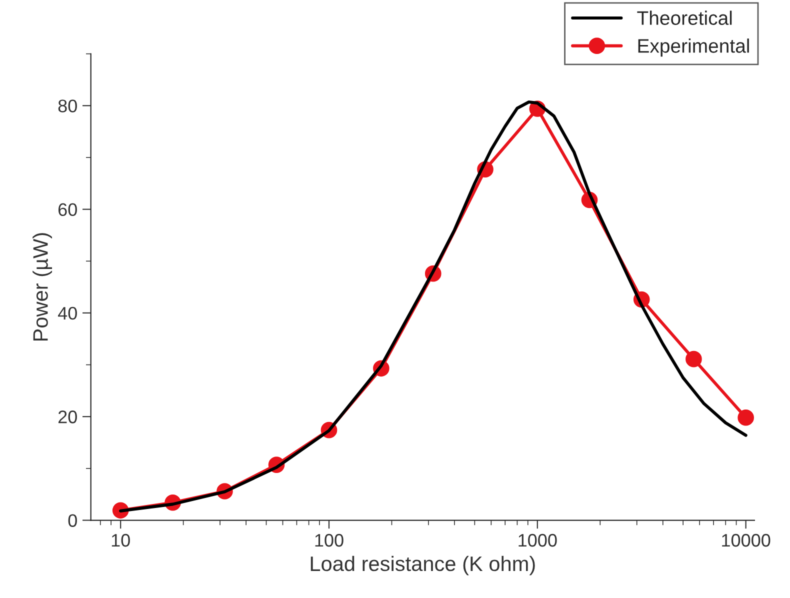 This screenshot has width=790, height=598. I want to click on legend-label: Experimental, so click(693, 47).